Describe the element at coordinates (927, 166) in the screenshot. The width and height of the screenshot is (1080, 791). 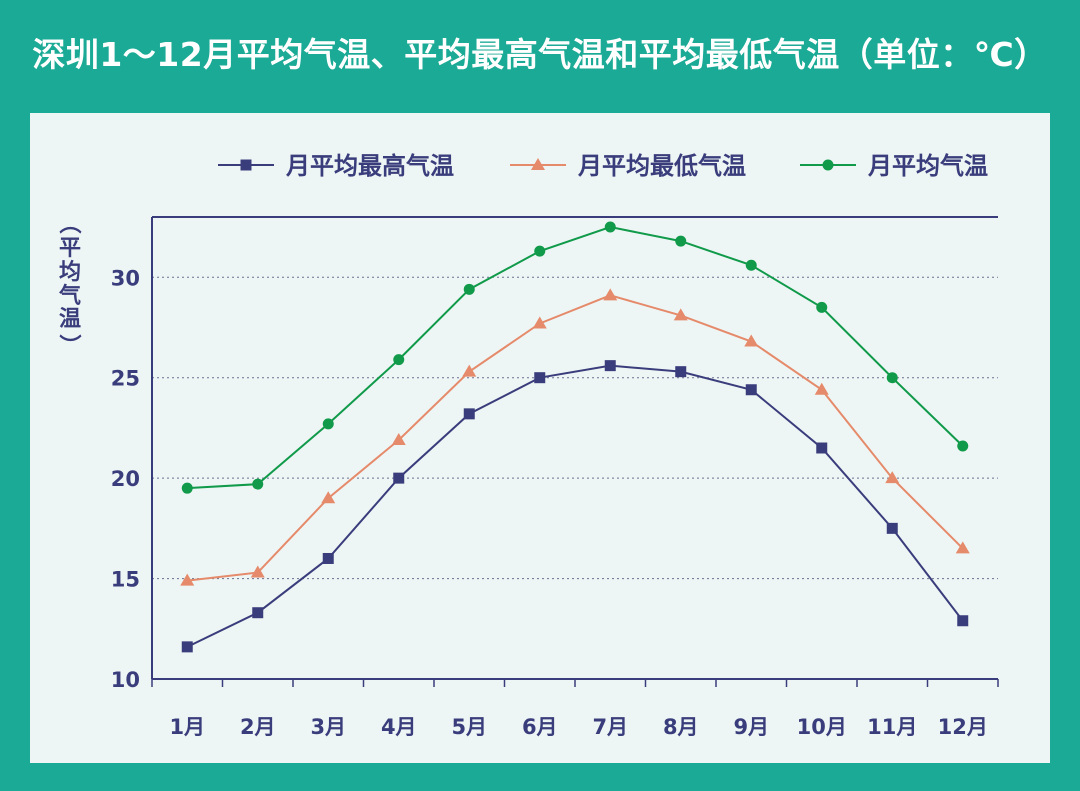
I see `legend-label: 月平均气温` at that location.